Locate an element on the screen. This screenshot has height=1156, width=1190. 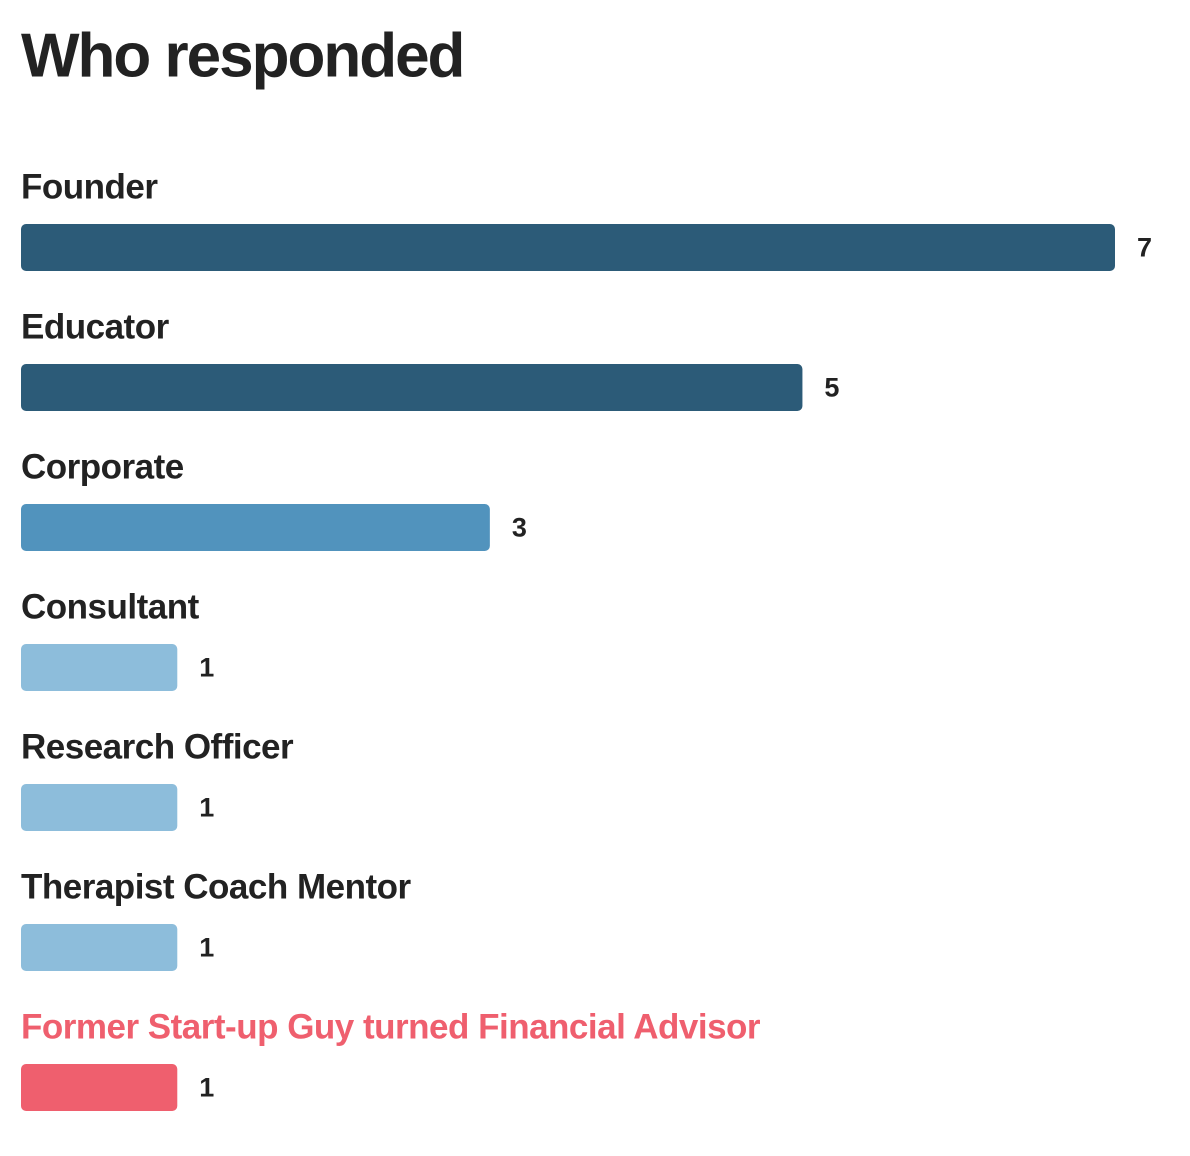
category-label: Founder is located at coordinates (89, 186).